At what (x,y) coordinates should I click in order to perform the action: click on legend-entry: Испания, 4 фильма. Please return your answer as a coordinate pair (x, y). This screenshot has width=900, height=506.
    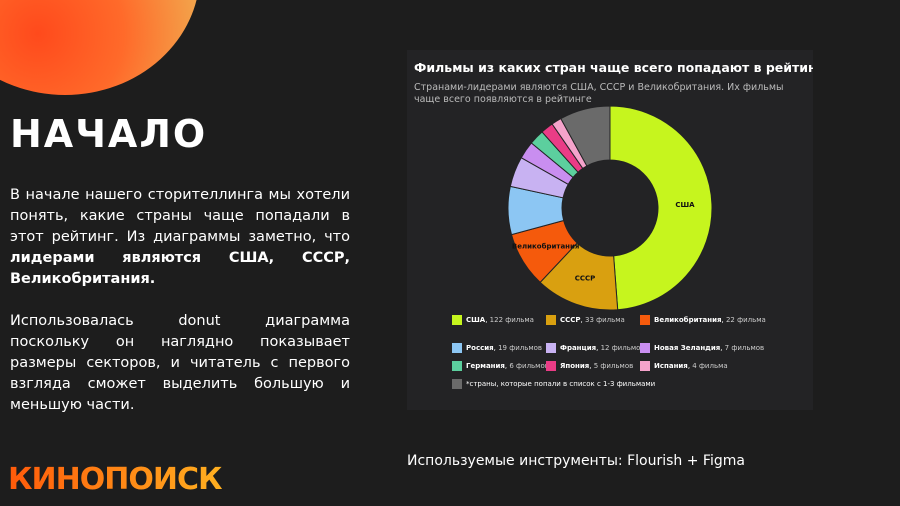
    Looking at the image, I should click on (691, 366).